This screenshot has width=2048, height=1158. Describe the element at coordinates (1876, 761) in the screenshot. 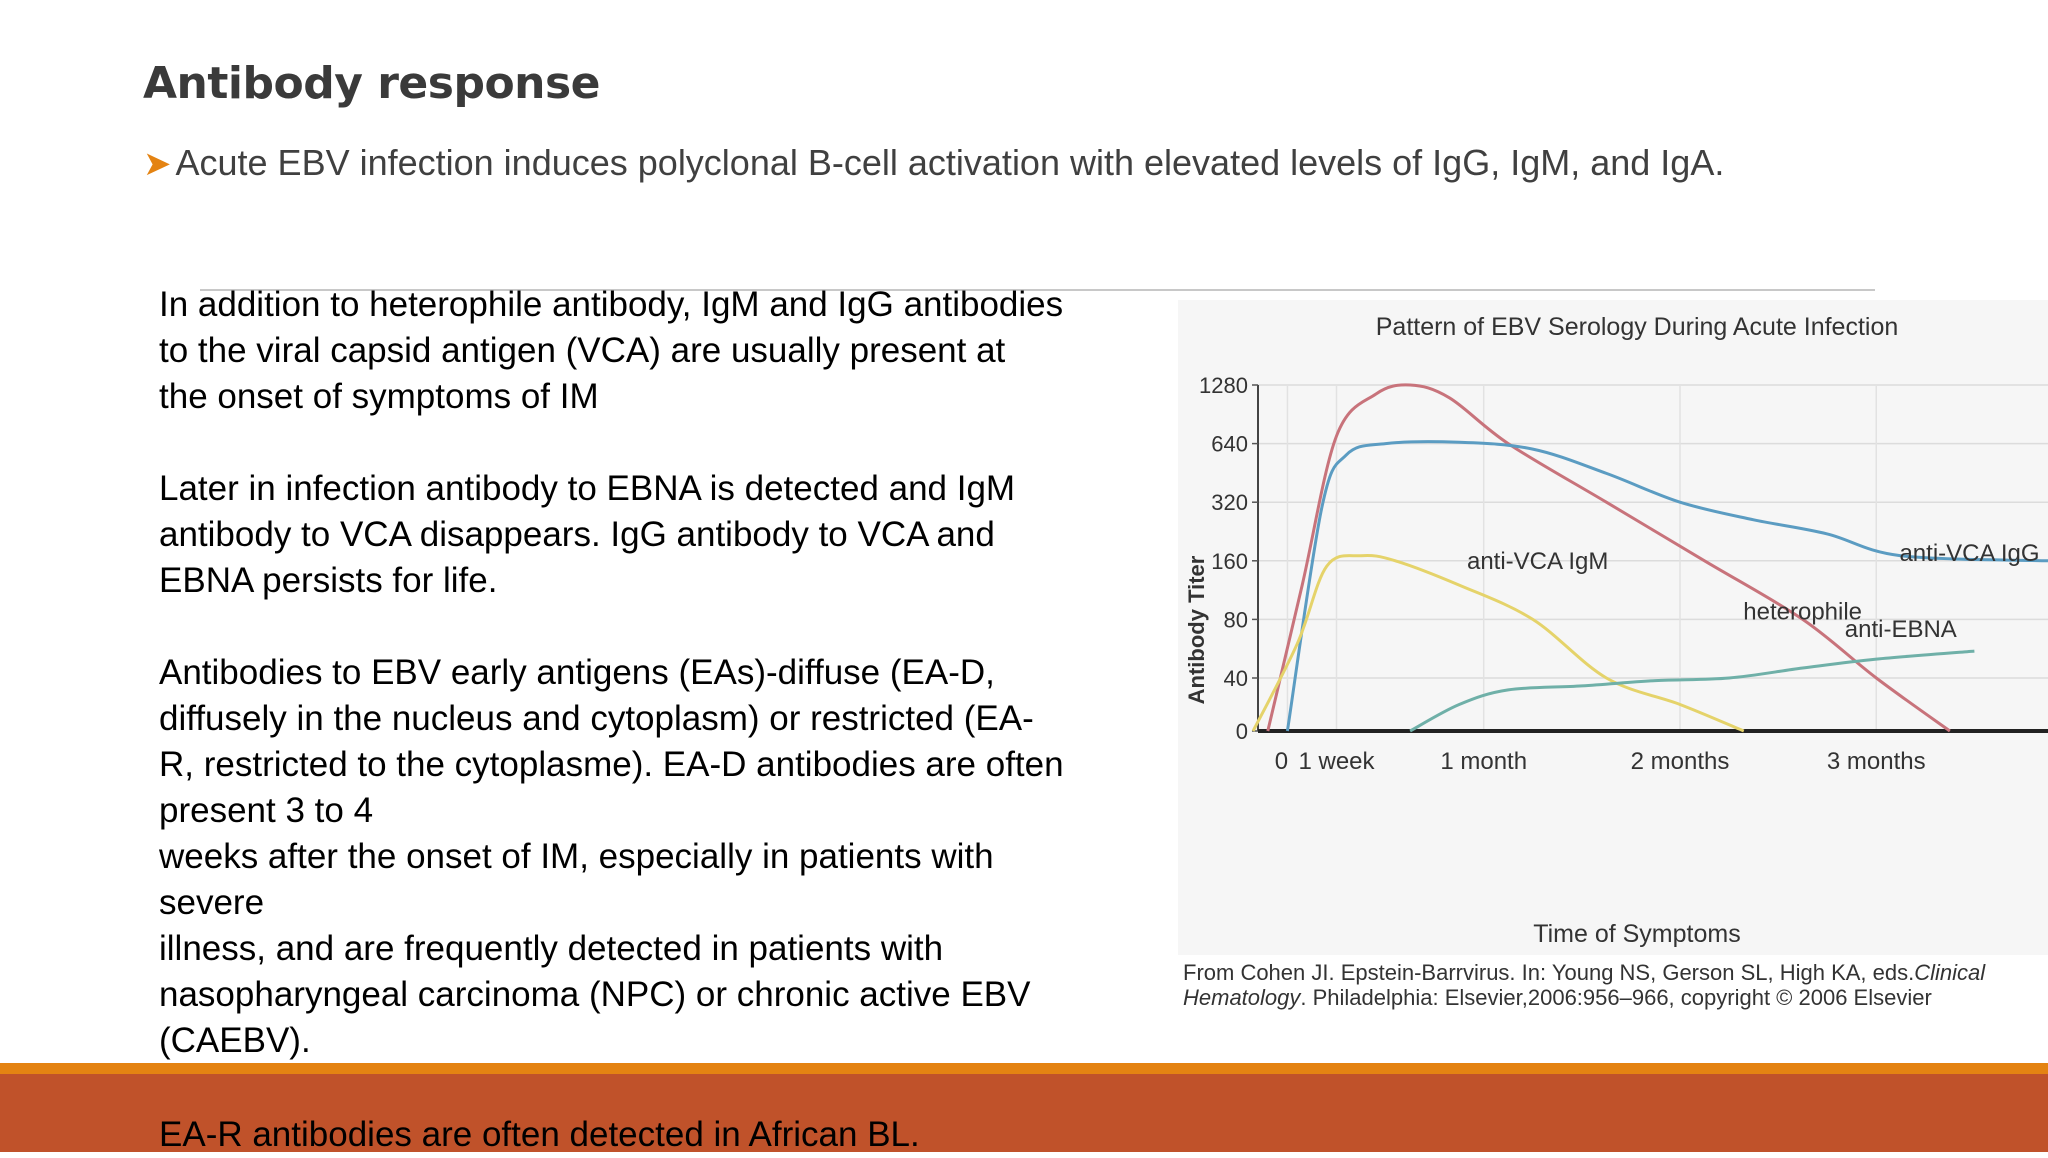

I see `x-tick-label: 3 months` at that location.